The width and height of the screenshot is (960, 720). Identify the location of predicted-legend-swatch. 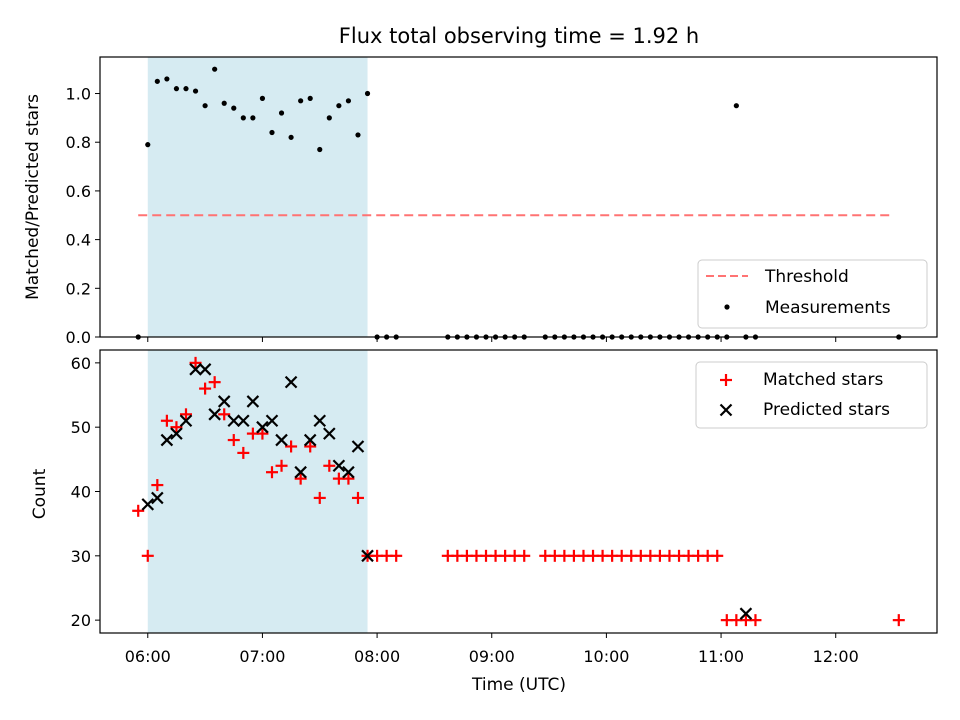
(726, 410).